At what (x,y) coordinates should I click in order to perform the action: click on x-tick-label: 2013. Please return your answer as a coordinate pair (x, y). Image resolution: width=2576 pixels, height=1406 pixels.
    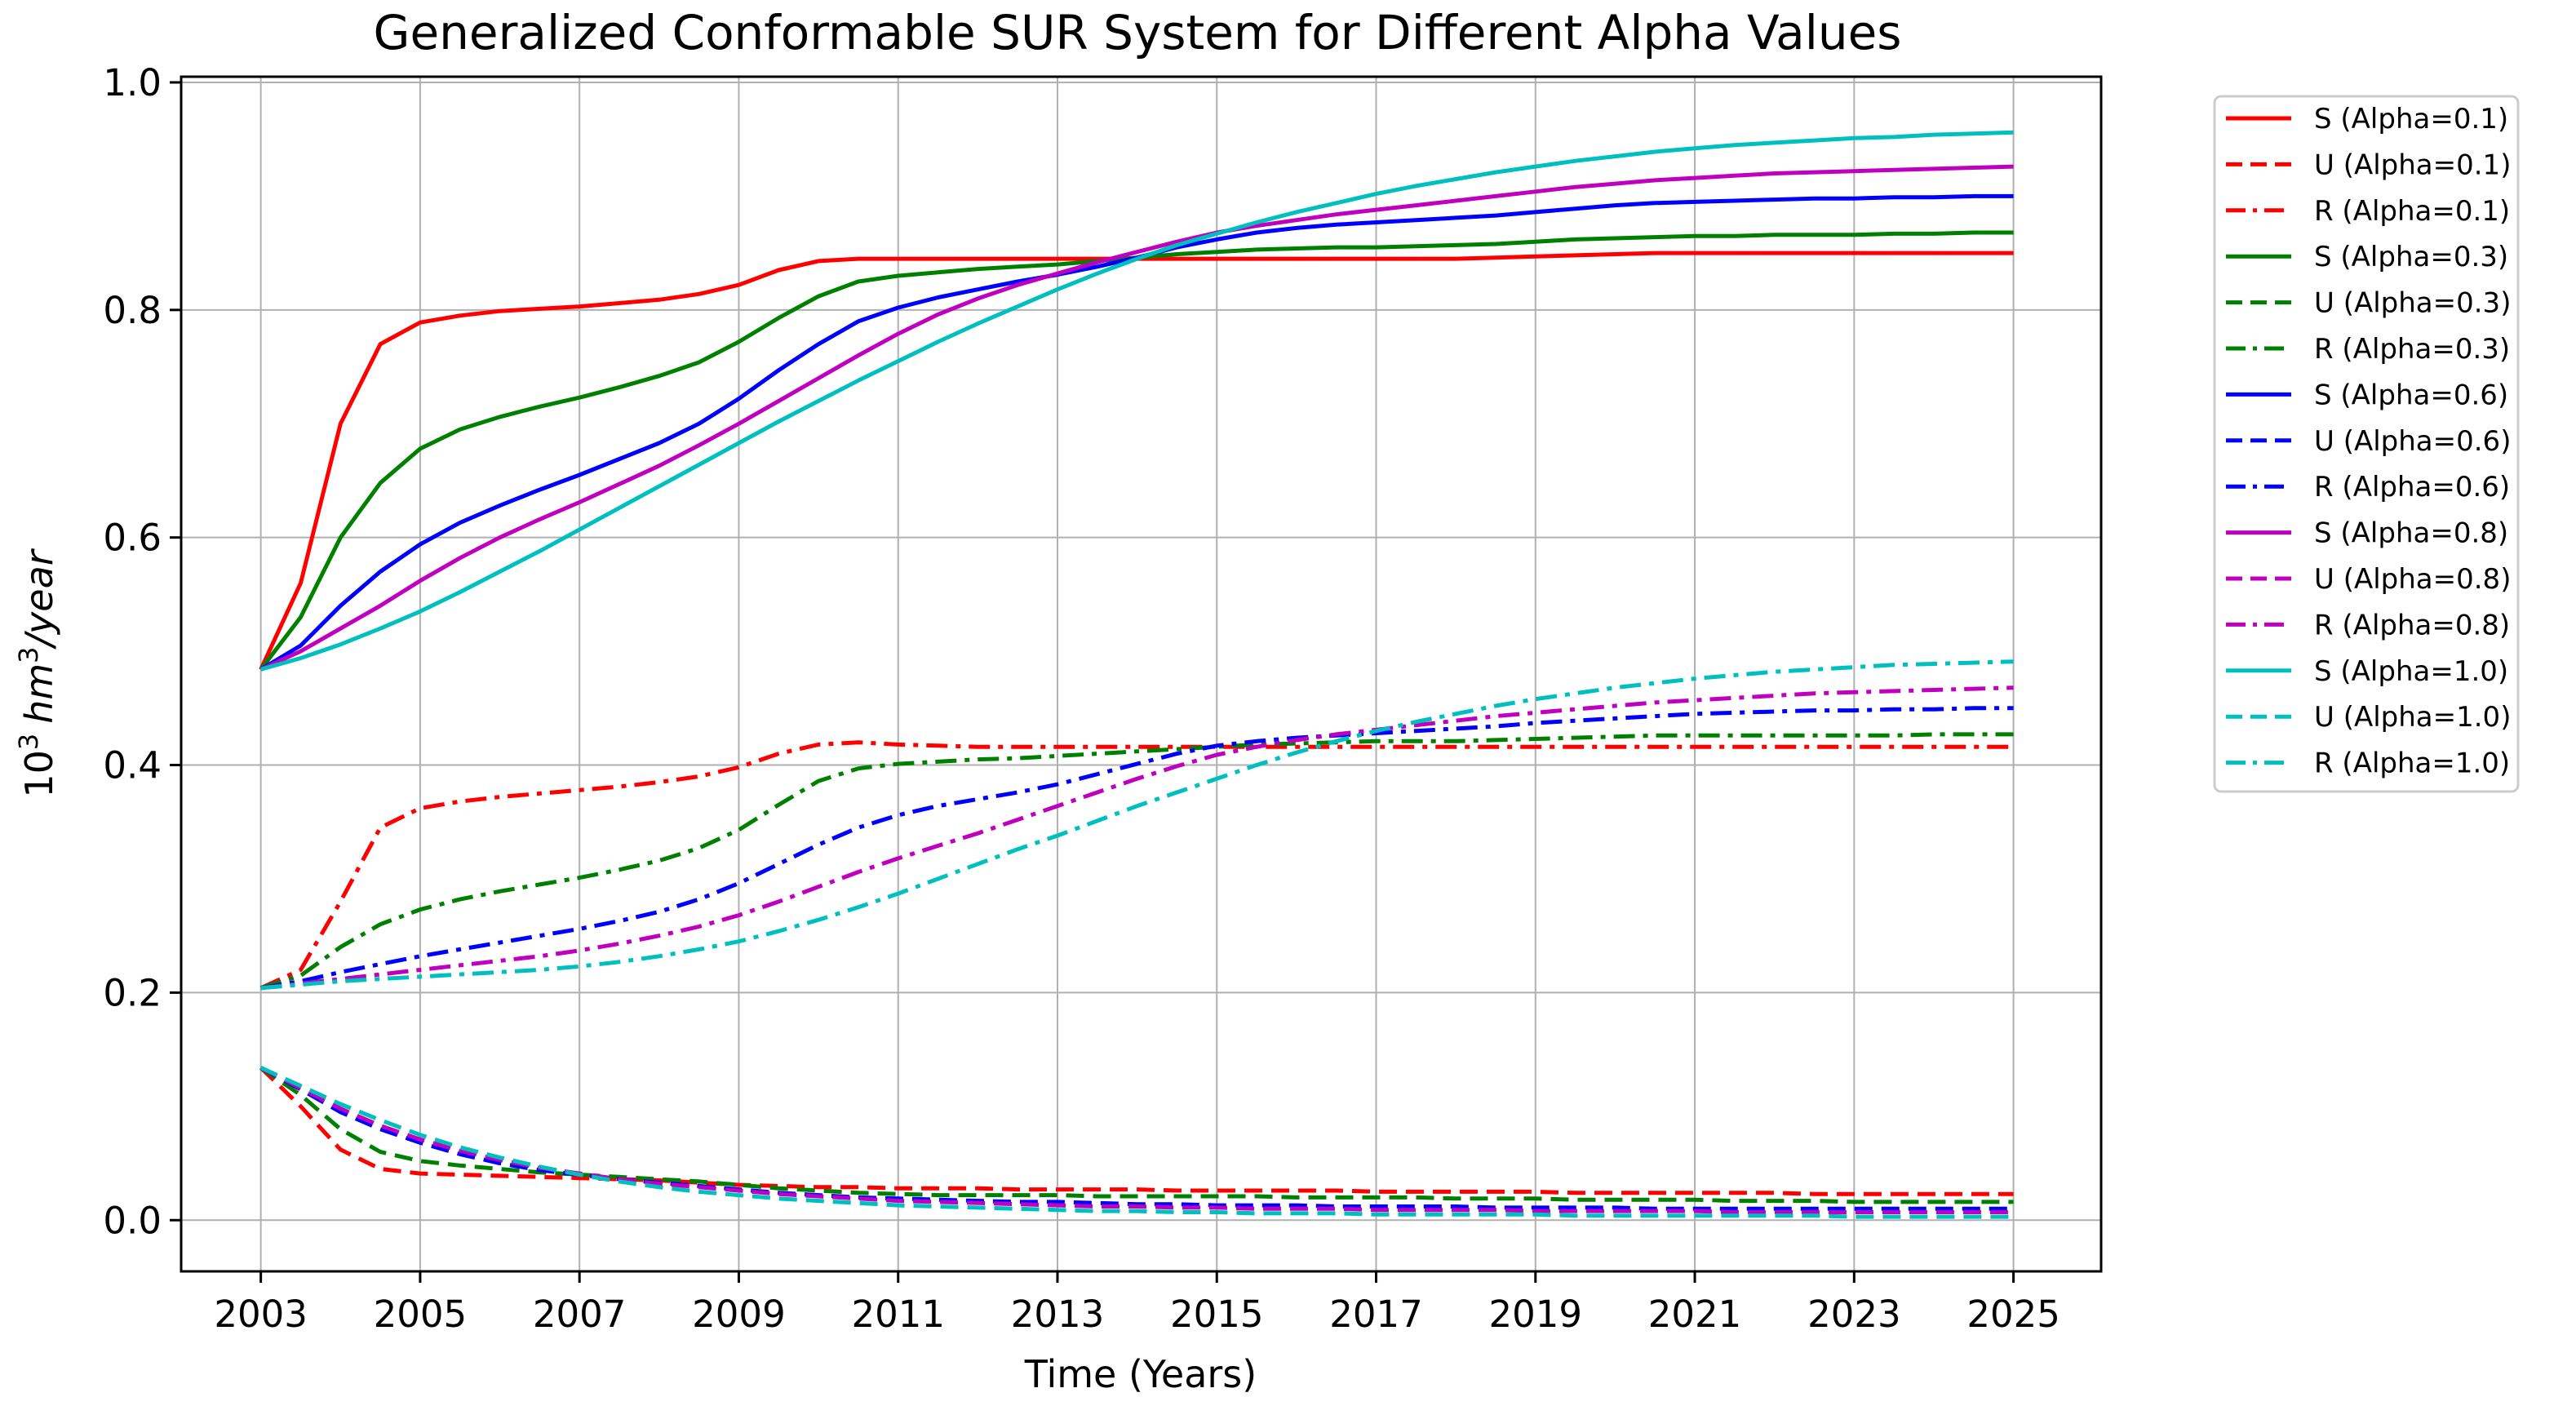
    Looking at the image, I should click on (1058, 1314).